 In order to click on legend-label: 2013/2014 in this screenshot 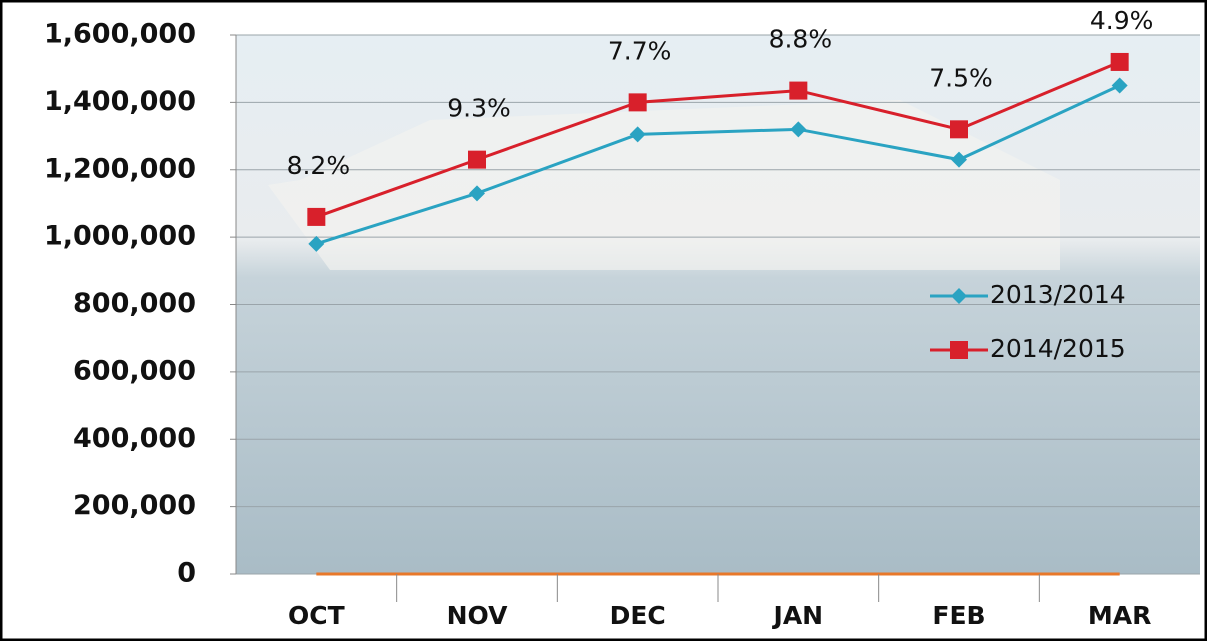, I will do `click(1058, 294)`.